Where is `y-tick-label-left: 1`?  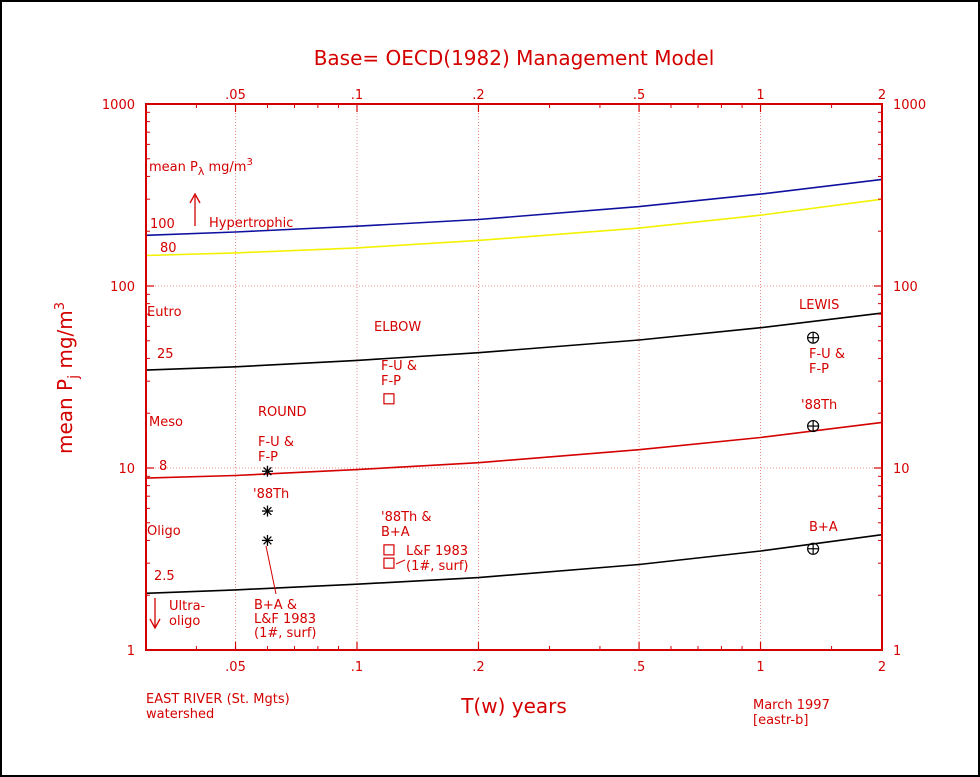 y-tick-label-left: 1 is located at coordinates (131, 651).